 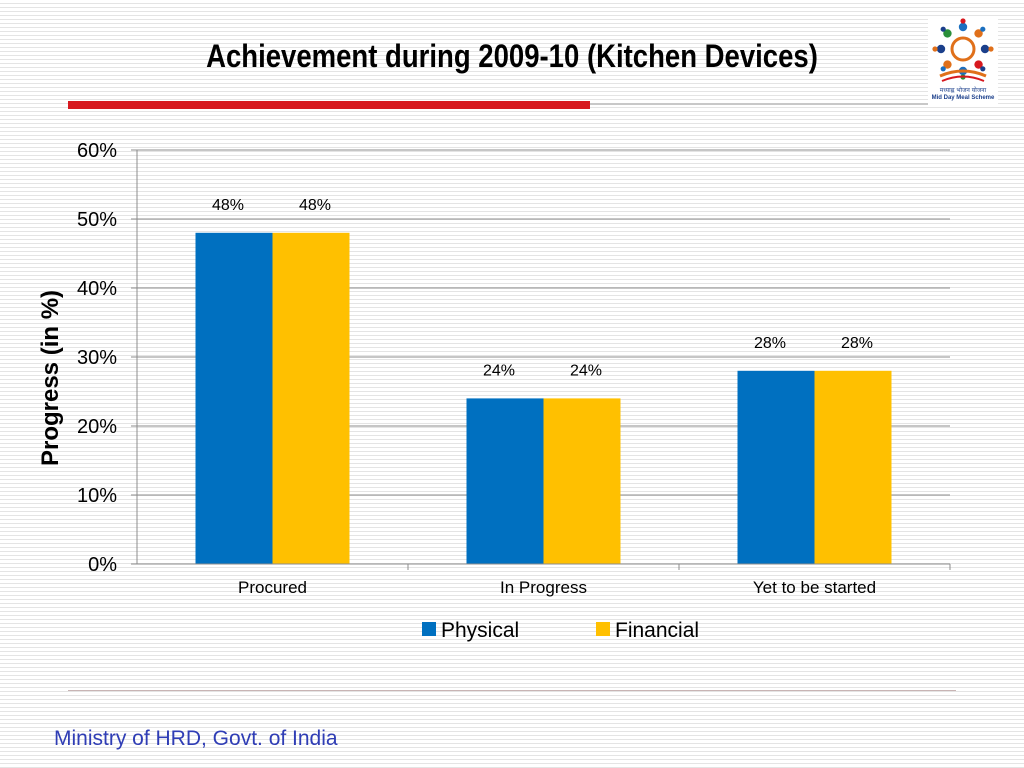 What do you see at coordinates (480, 630) in the screenshot?
I see `legend-label-physical: Physical` at bounding box center [480, 630].